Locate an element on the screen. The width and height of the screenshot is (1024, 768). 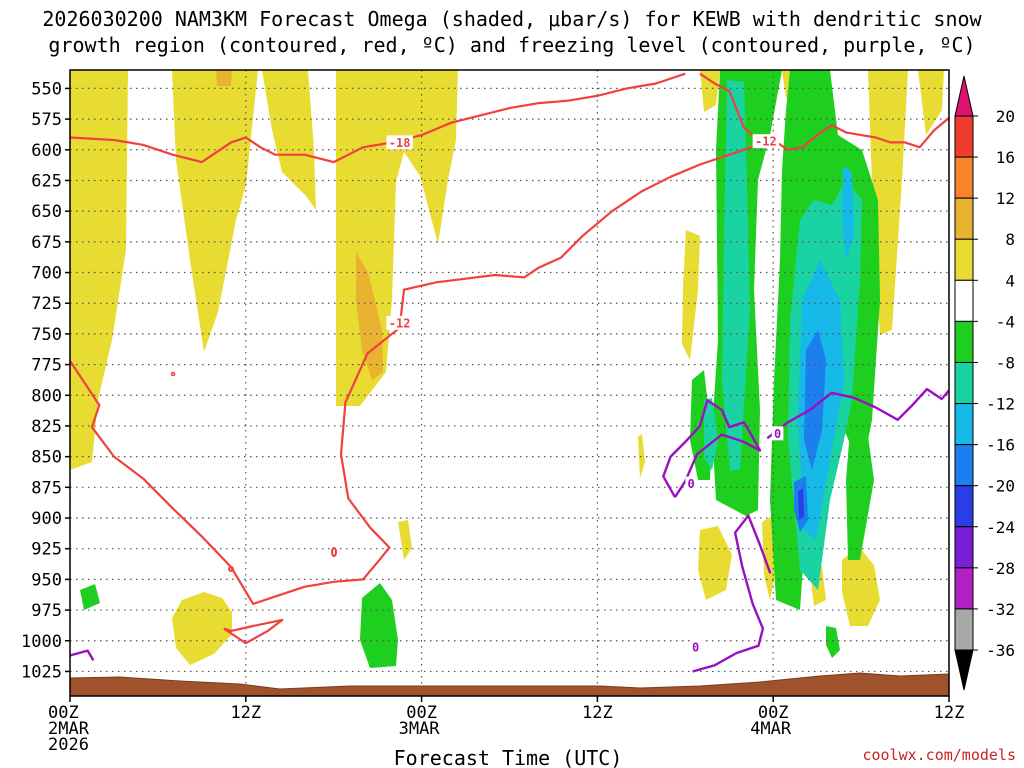
colorbar-label-3: 12 is located at coordinates (1005, 198).